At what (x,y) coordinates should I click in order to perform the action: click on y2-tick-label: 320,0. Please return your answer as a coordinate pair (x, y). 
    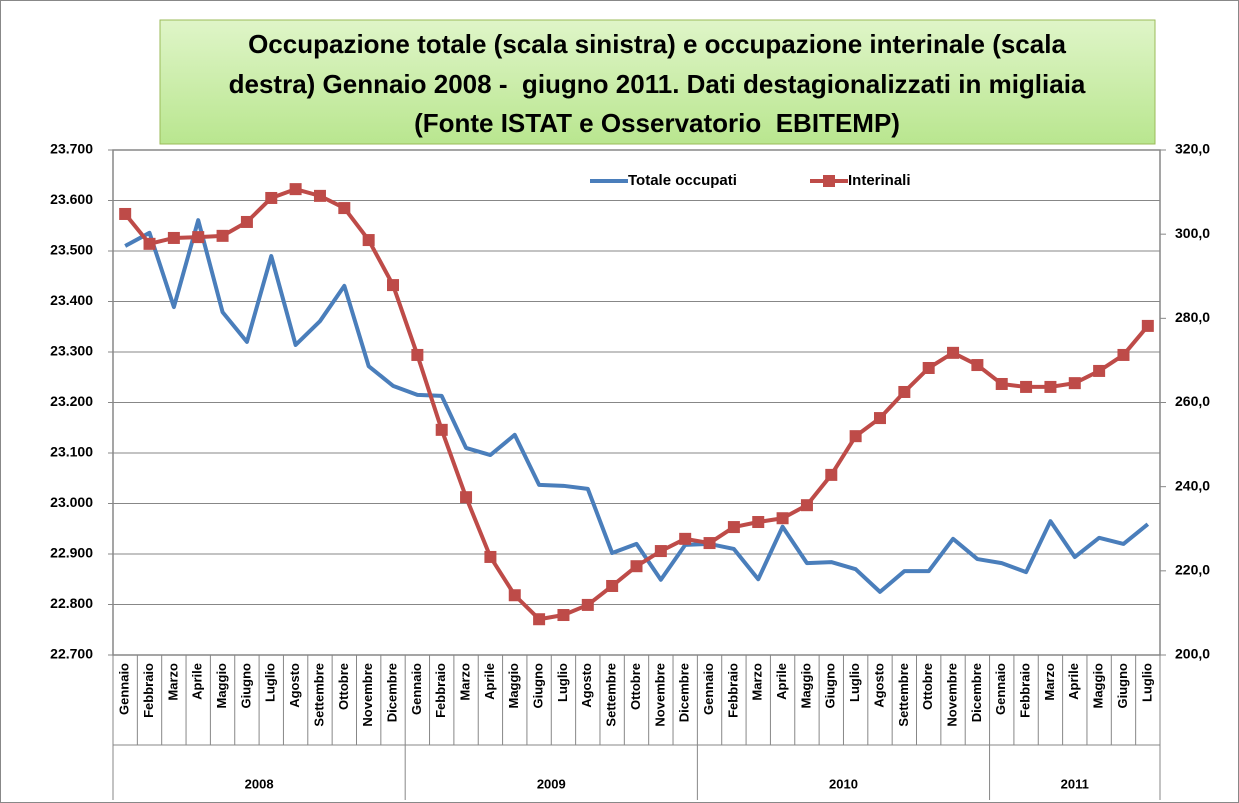
    Looking at the image, I should click on (1192, 149).